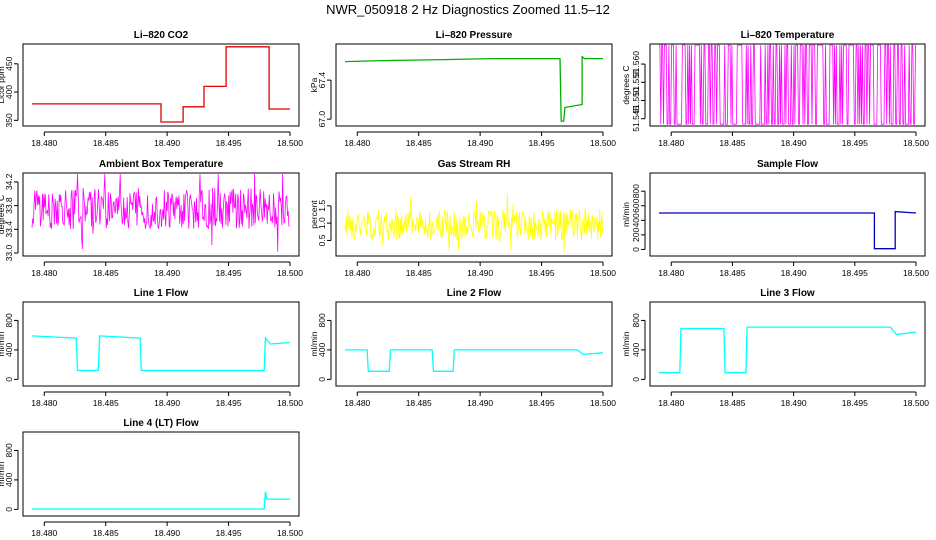 The width and height of the screenshot is (936, 540). I want to click on chart-title: Li–820 CO2, so click(161, 35).